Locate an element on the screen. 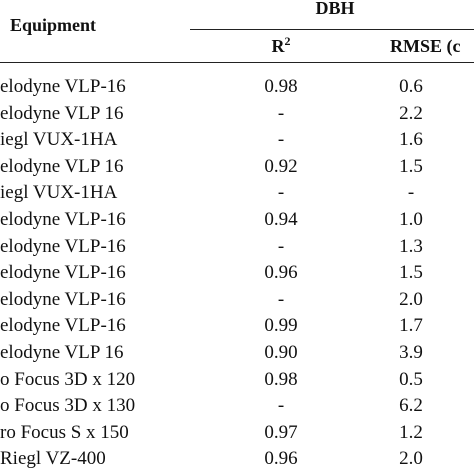  r2-cell: 0.90 is located at coordinates (281, 352).